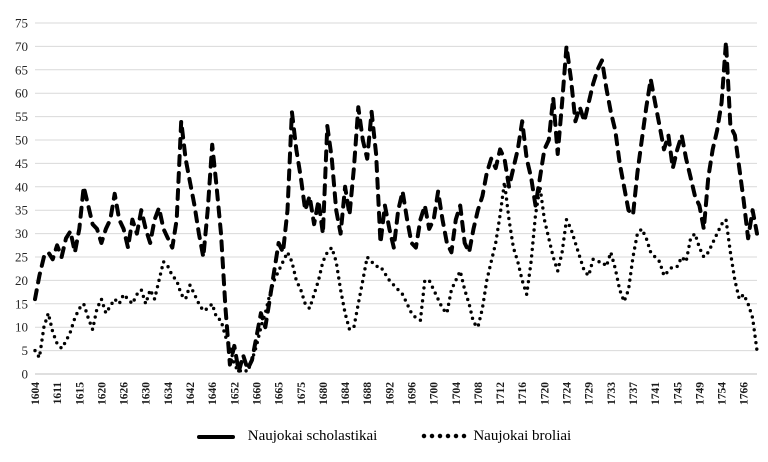 The height and width of the screenshot is (462, 768). I want to click on x-tick-label: 1712, so click(501, 393).